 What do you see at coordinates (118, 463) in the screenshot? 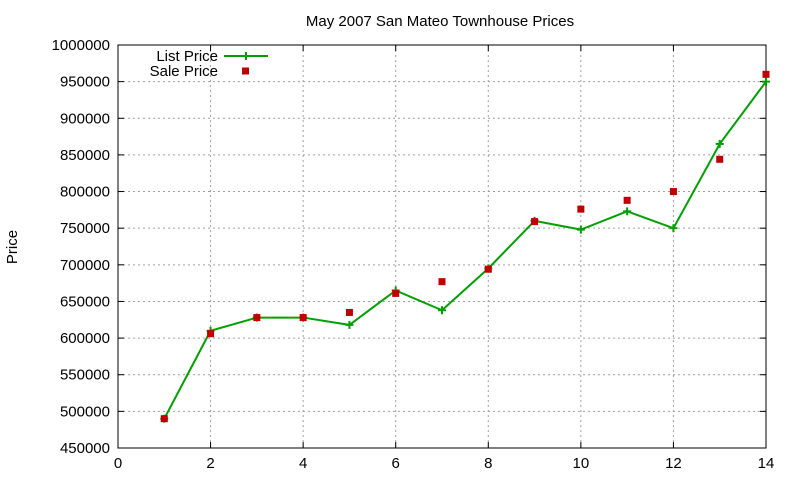
I see `x-tick-label: 0` at bounding box center [118, 463].